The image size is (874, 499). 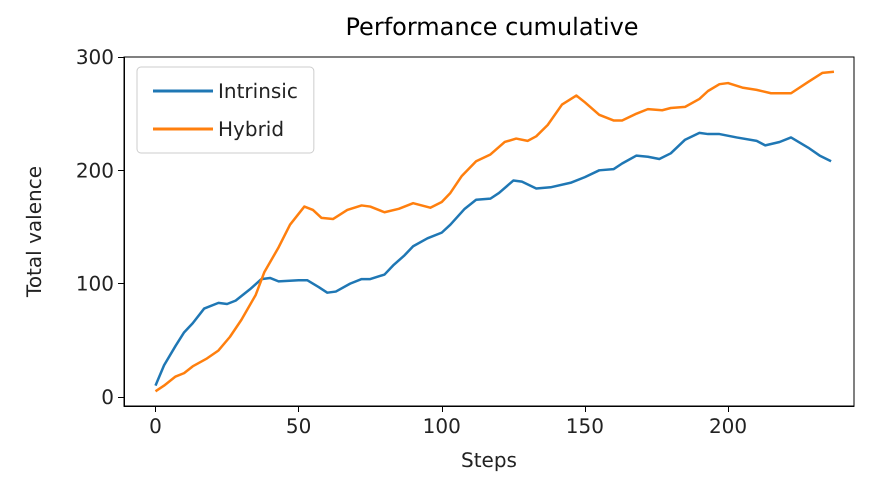 I want to click on x-tick-label: 0, so click(x=155, y=426).